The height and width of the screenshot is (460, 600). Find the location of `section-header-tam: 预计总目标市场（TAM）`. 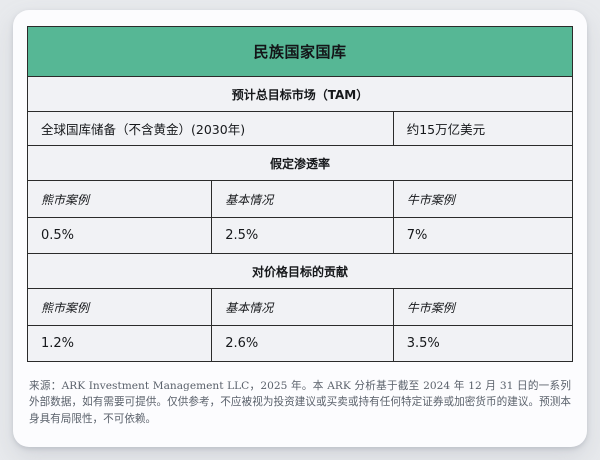

section-header-tam: 预计总目标市场（TAM） is located at coordinates (300, 94).